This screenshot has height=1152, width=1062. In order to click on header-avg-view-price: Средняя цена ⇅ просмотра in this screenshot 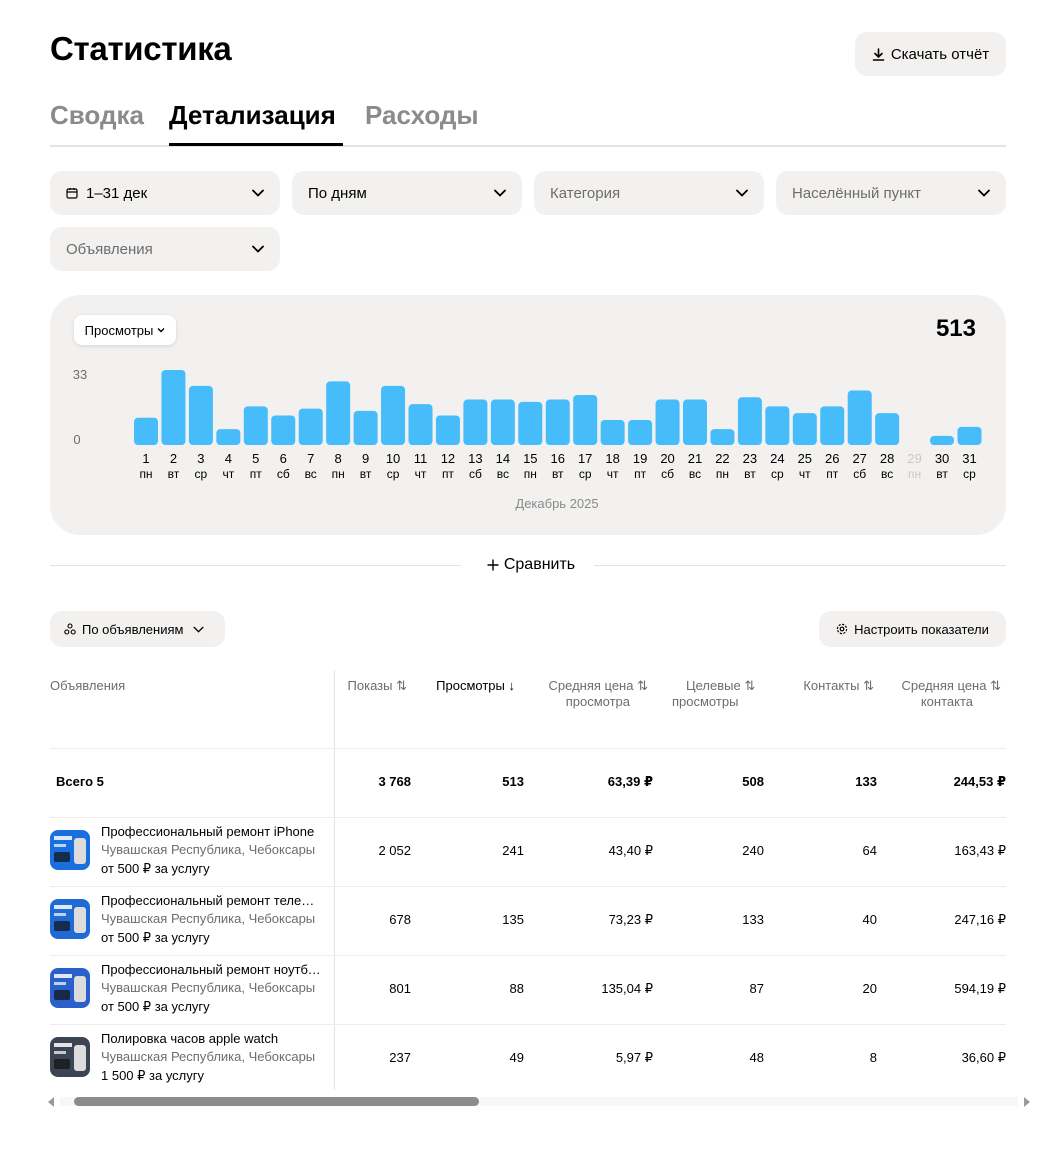, I will do `click(584, 694)`.